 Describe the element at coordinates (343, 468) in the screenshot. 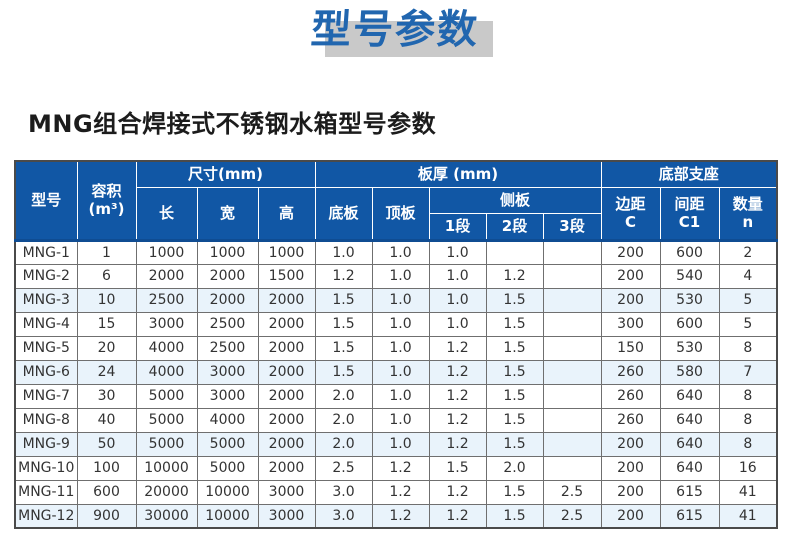

I see `cell-bottom_plate: 2.5` at that location.